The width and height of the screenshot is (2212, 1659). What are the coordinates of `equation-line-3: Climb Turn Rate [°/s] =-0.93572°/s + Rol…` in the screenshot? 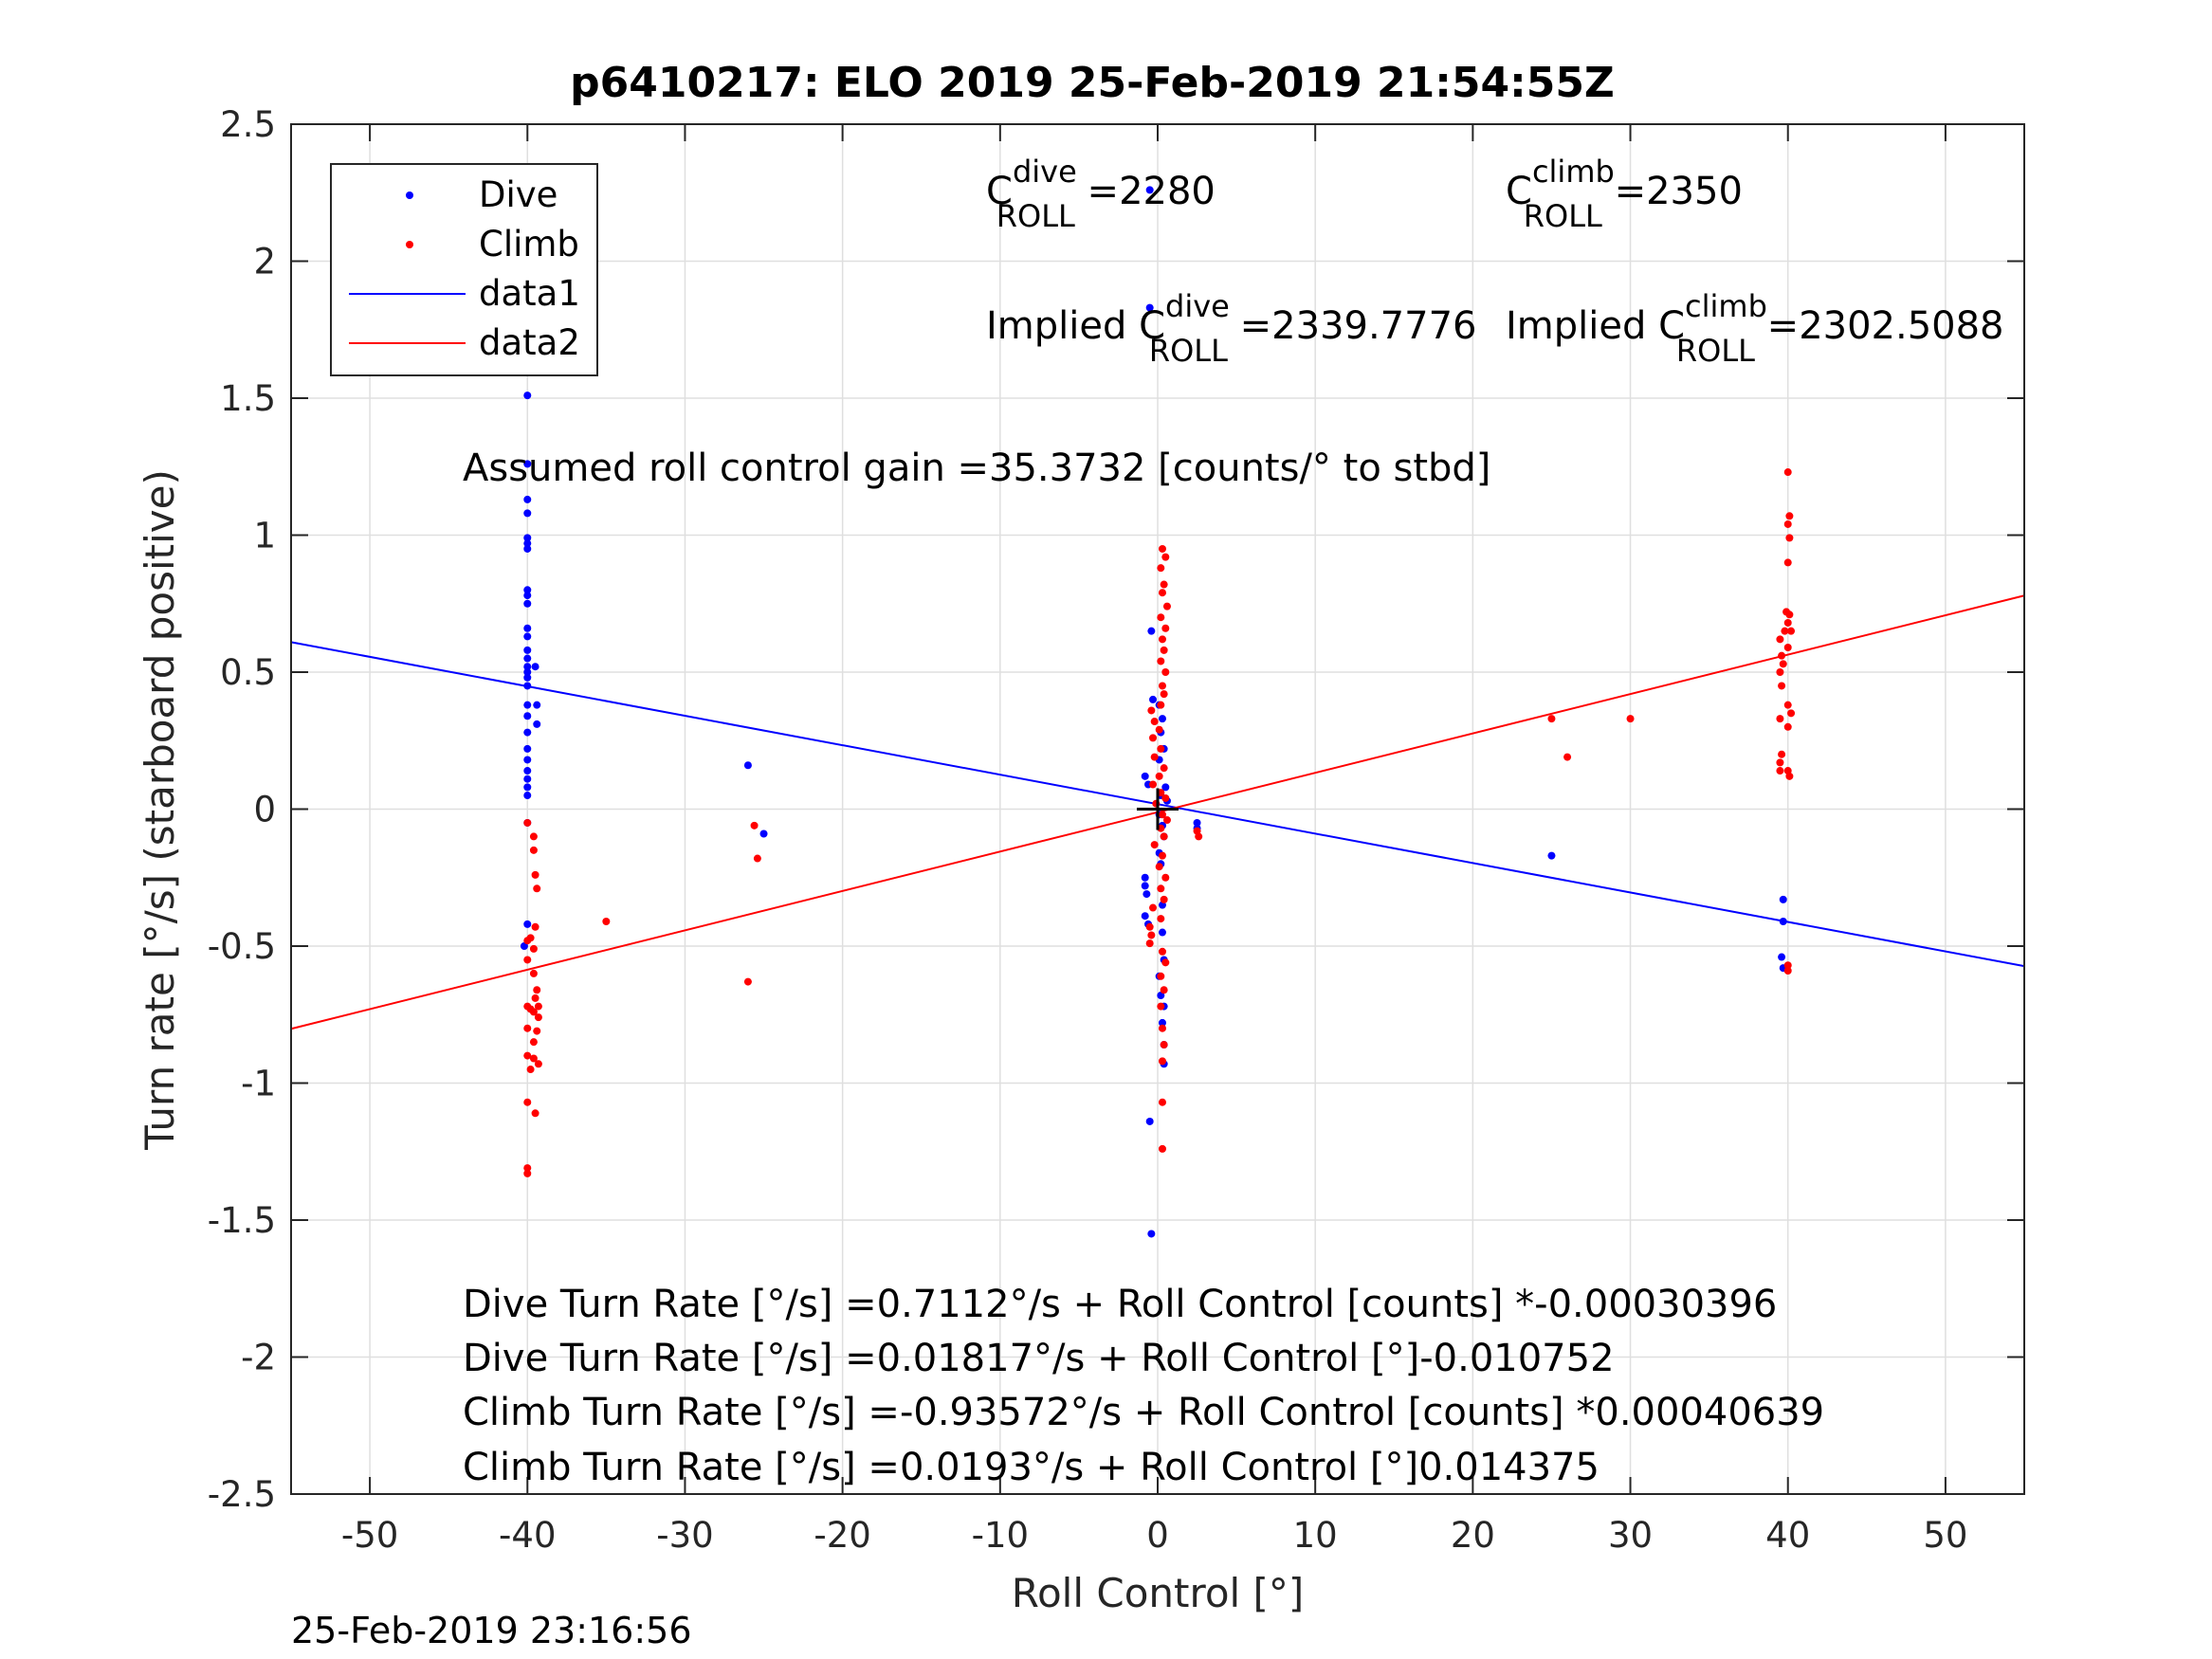 It's located at (1143, 1412).